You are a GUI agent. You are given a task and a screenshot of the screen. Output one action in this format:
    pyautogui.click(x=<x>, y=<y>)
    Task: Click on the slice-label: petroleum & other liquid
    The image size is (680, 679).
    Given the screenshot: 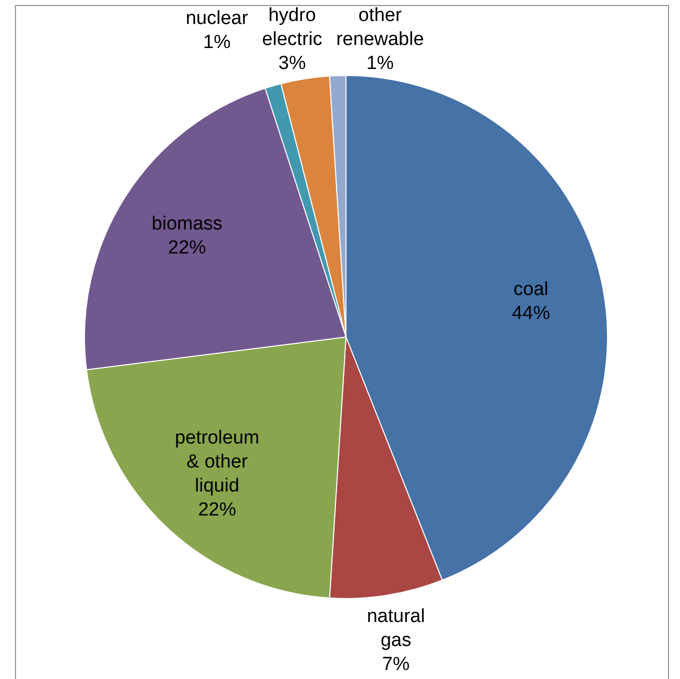 What is the action you would take?
    pyautogui.click(x=217, y=461)
    